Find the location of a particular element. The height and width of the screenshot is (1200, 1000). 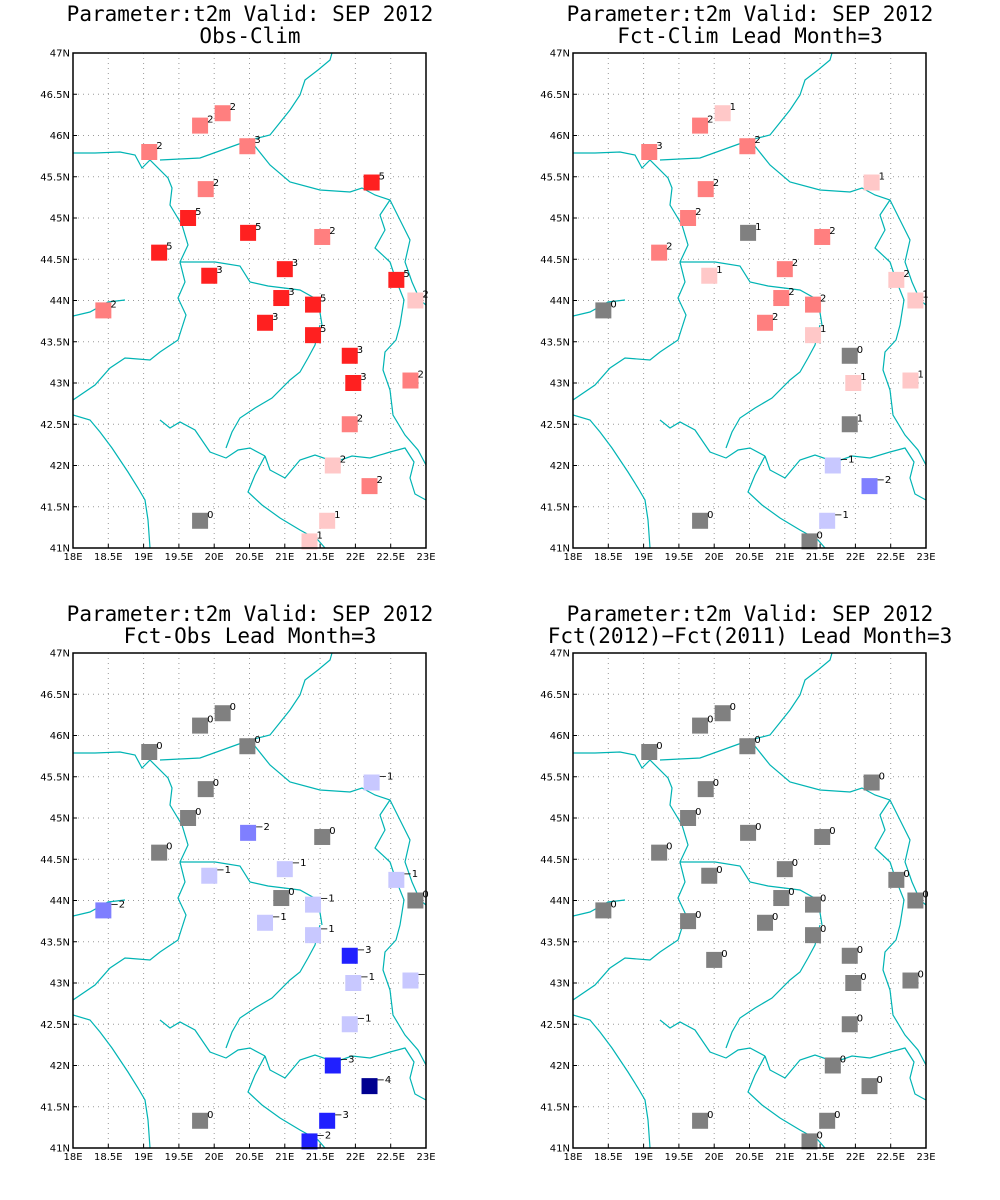

y-tick-label: 46.5N is located at coordinates (55, 95).